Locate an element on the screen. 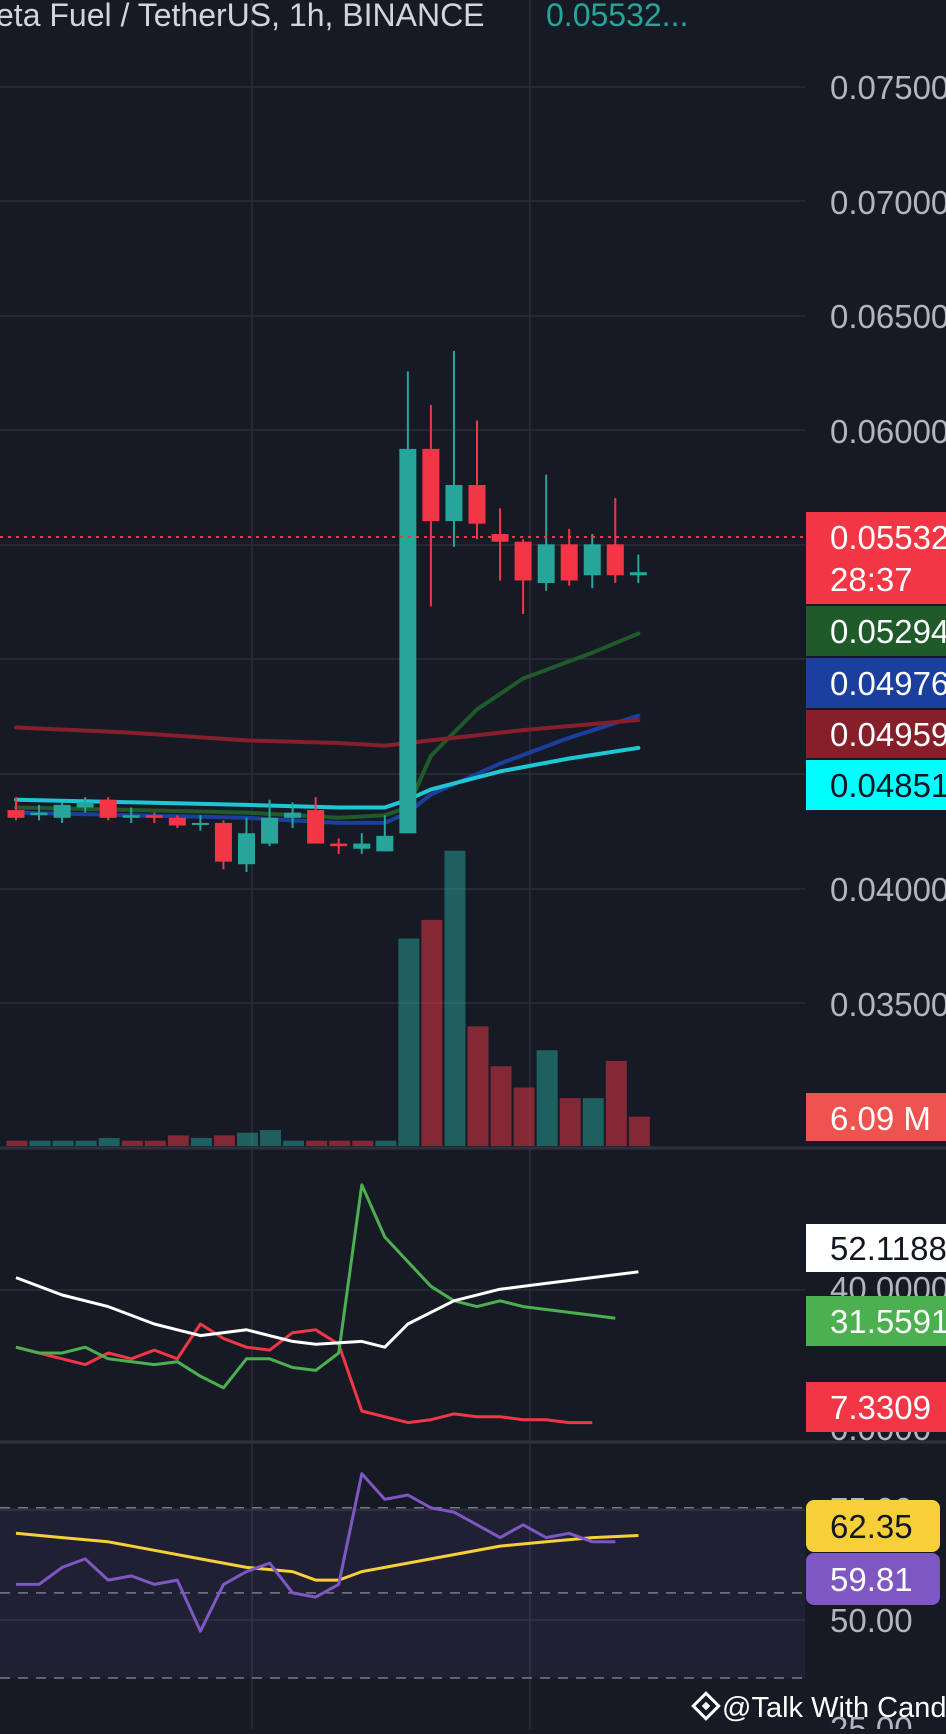  minus-di-label: 7.3309 is located at coordinates (880, 1407).